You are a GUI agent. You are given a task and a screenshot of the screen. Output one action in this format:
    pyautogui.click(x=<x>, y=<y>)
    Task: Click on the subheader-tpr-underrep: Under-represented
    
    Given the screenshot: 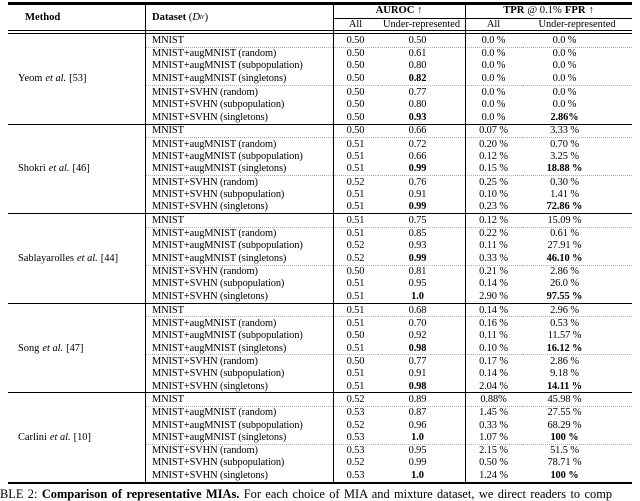 What is the action you would take?
    pyautogui.click(x=577, y=24)
    